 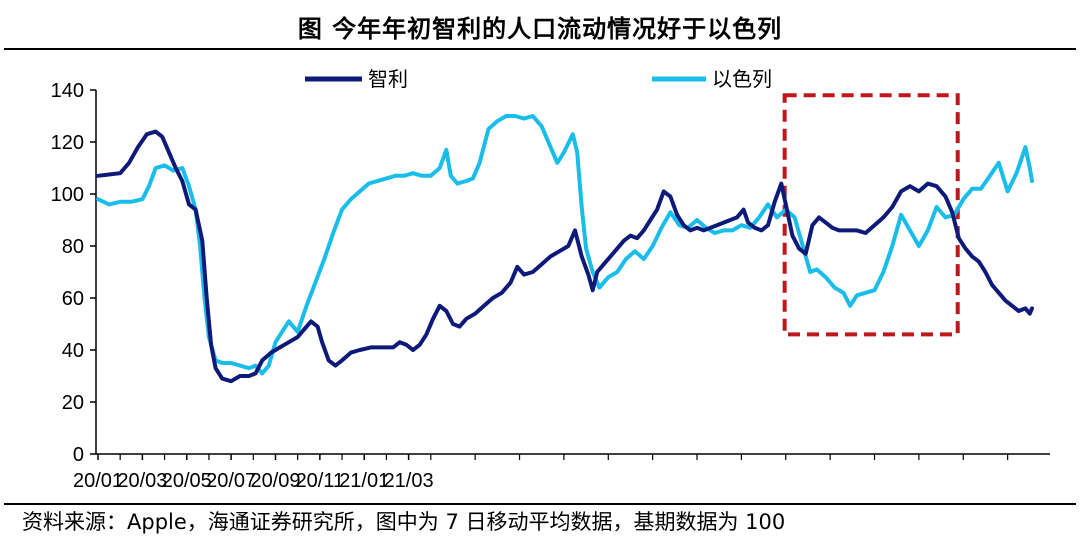 I want to click on y-tick-label: 40, so click(x=73, y=351).